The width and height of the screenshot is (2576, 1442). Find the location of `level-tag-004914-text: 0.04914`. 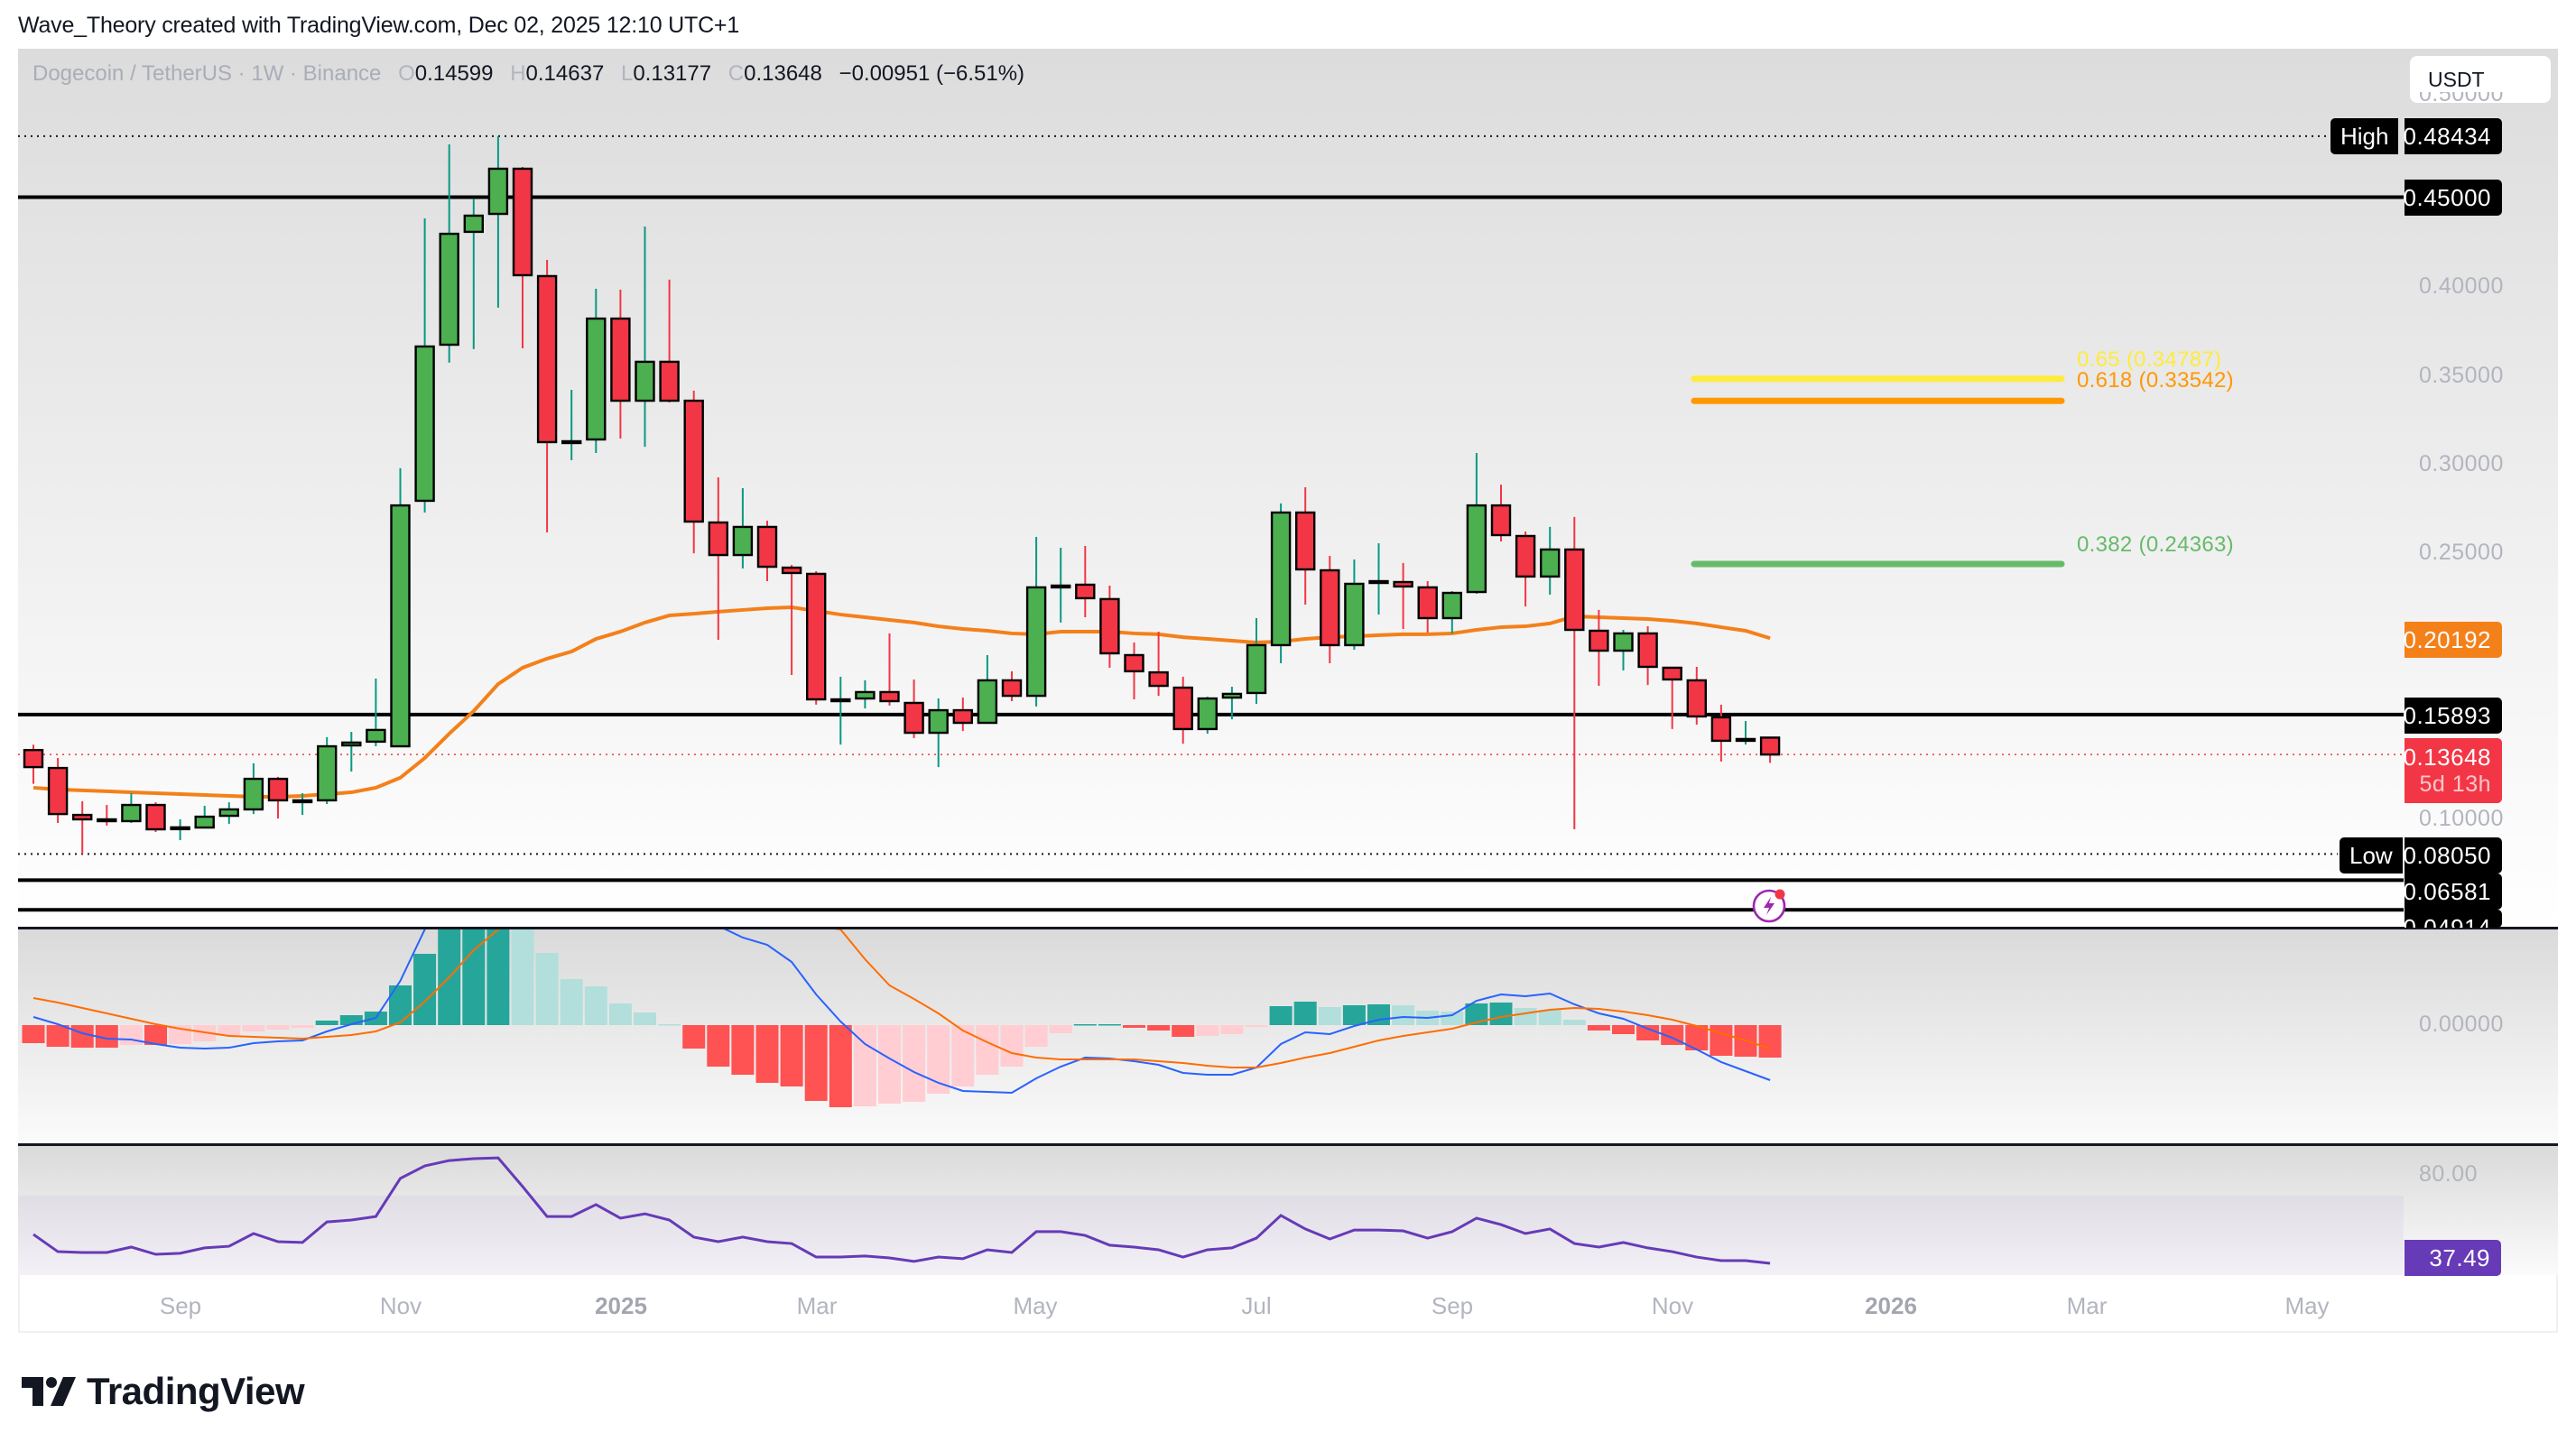

level-tag-004914-text: 0.04914 is located at coordinates (2448, 921).